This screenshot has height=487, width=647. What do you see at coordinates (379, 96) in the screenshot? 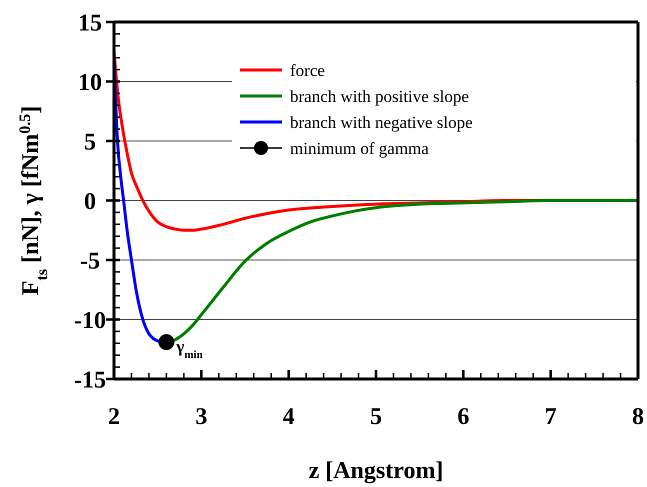
I see `legend-label: branch with positive slope` at bounding box center [379, 96].